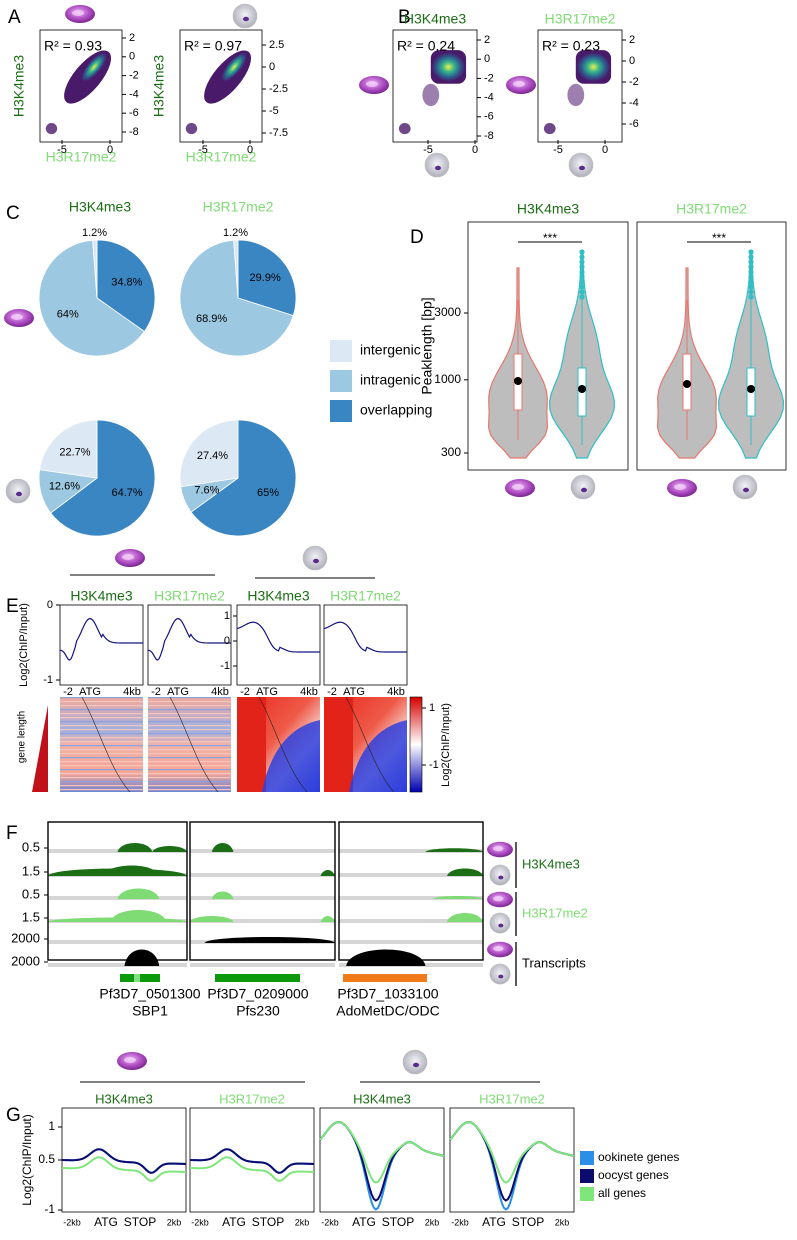 This screenshot has height=1240, width=797. Describe the element at coordinates (134, 113) in the screenshot. I see `y-tick-label: -6` at that location.